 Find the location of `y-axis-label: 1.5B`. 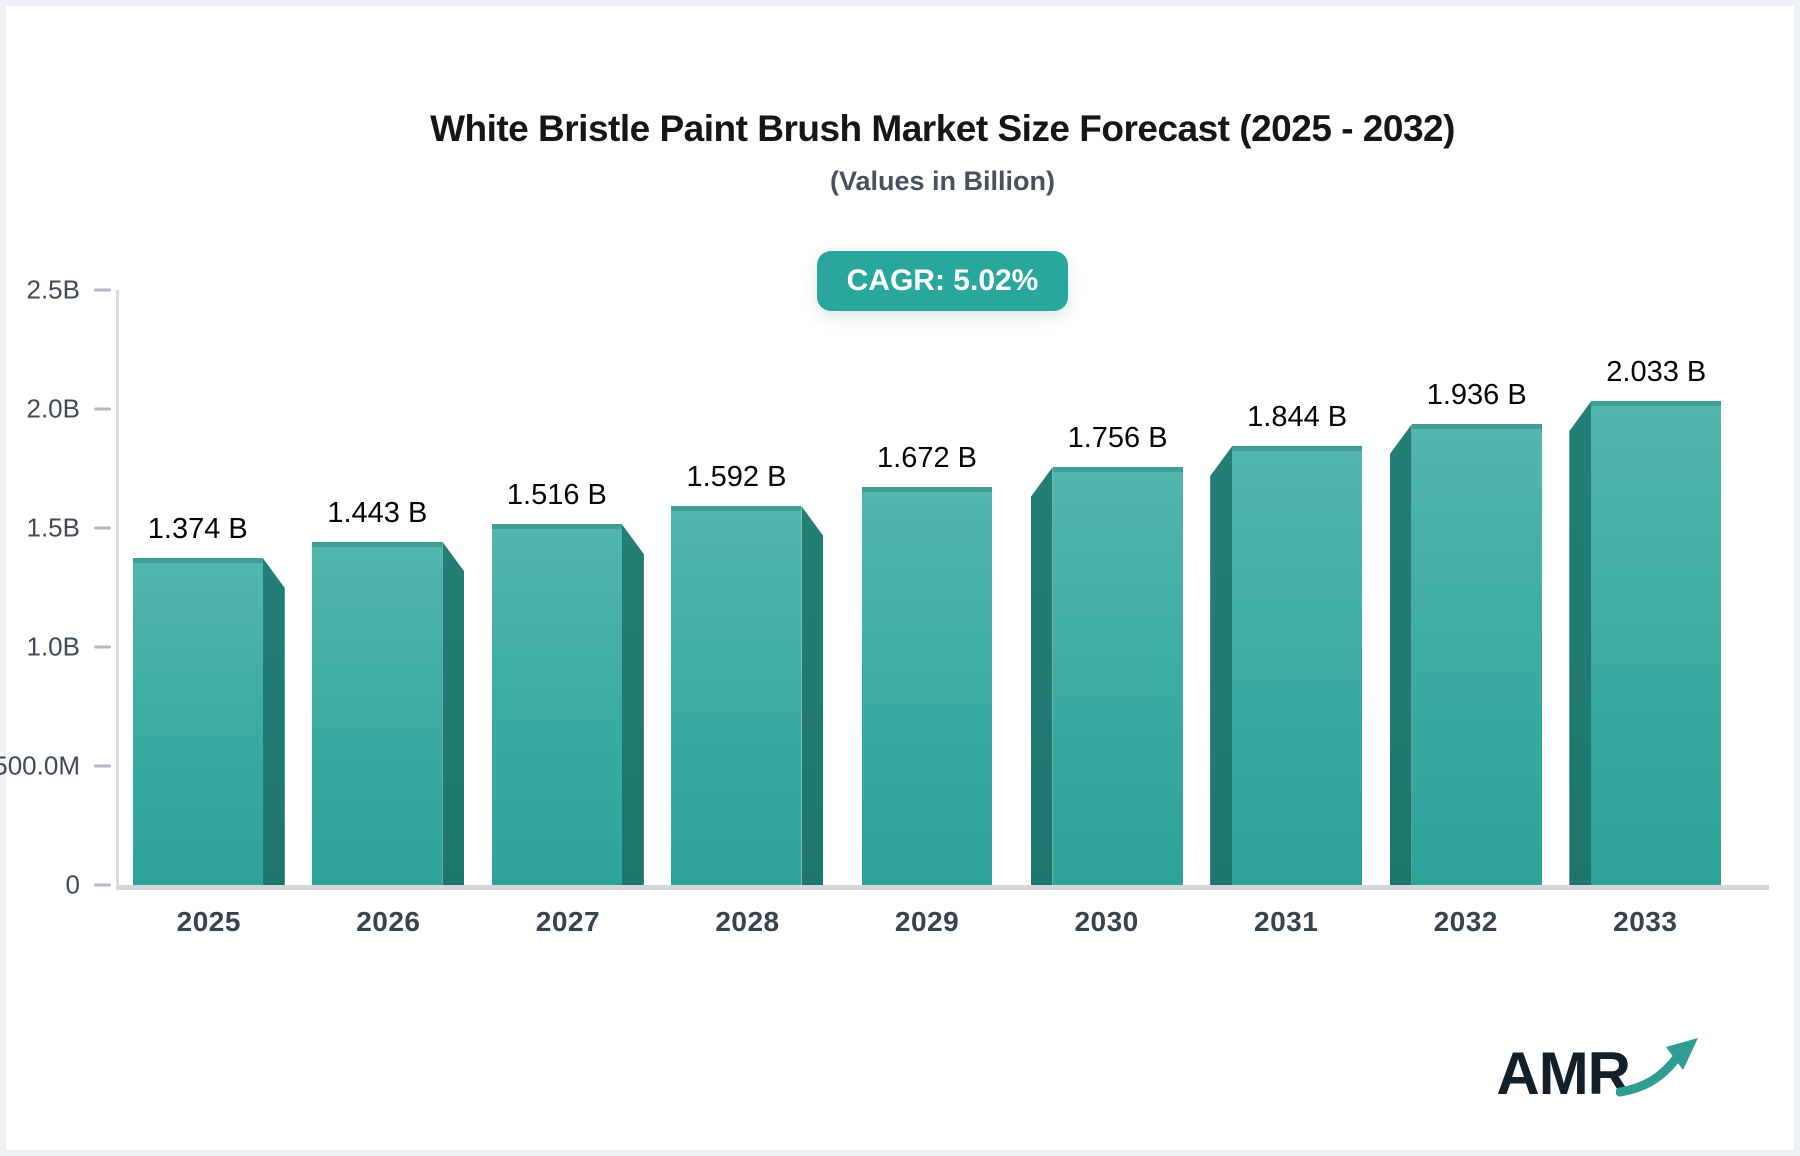

y-axis-label: 1.5B is located at coordinates (53, 527).